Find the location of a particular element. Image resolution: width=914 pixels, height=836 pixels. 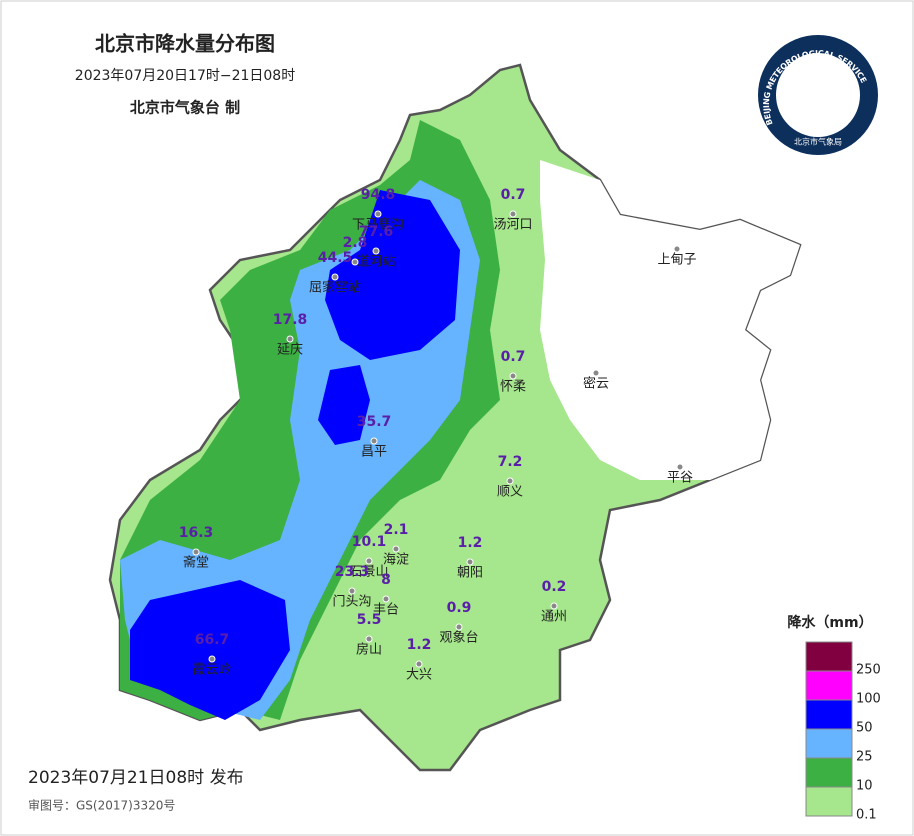

station-name: 观象台 is located at coordinates (458, 638).